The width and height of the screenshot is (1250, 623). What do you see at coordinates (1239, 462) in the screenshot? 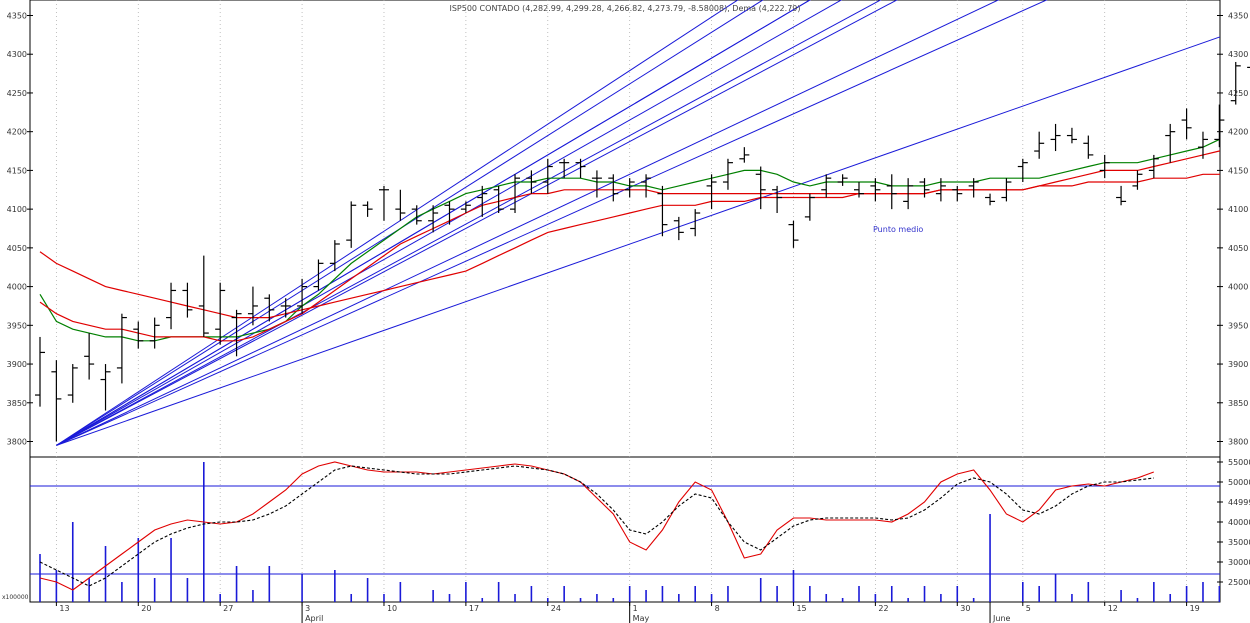
I see `volume-y-tick-label: 55000` at bounding box center [1239, 462].